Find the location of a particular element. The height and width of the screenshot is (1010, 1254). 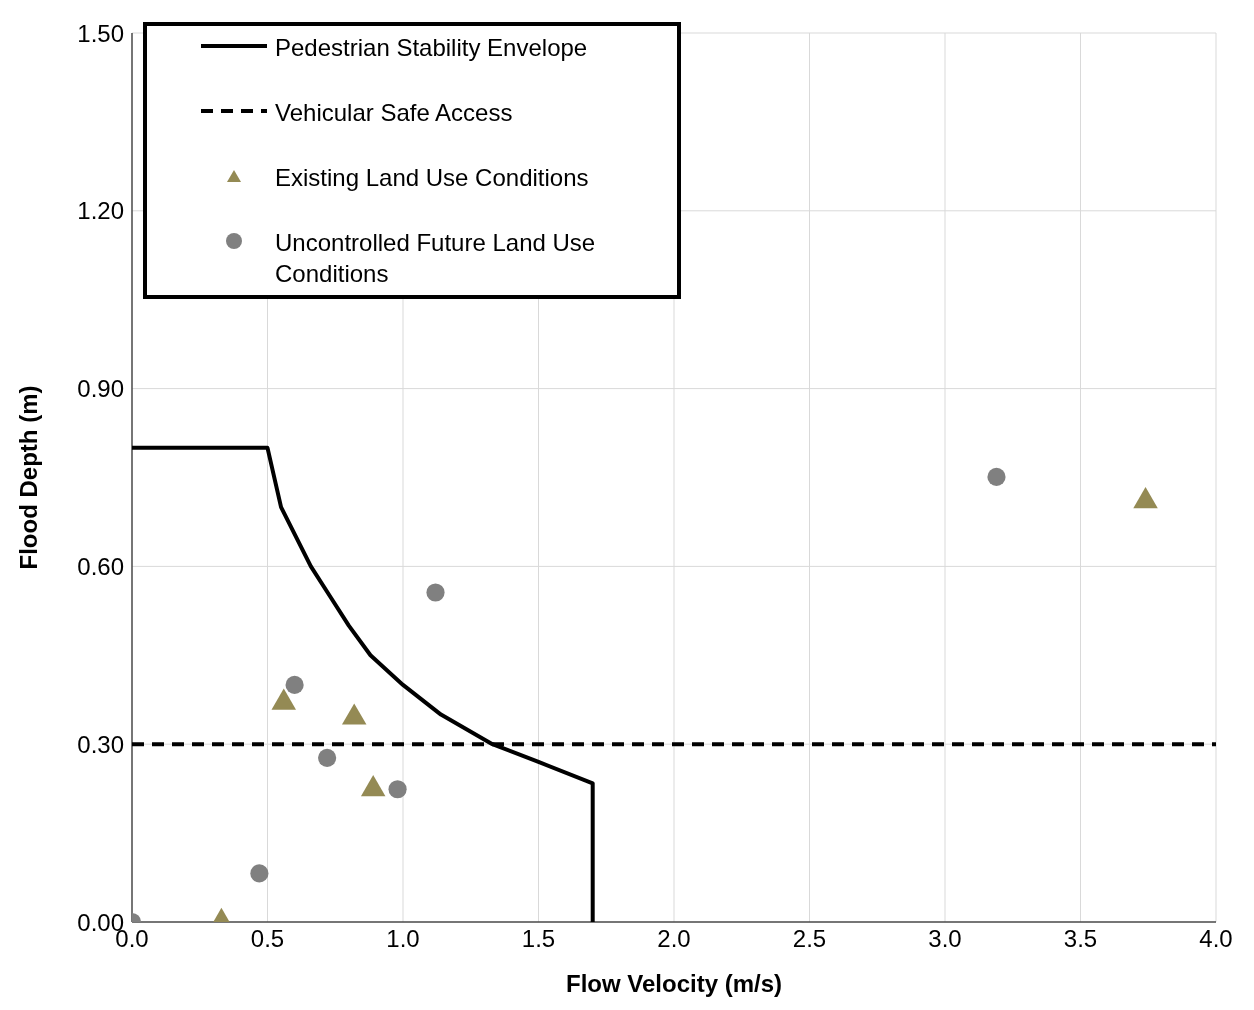

y-tick-label: 1.20 is located at coordinates (100, 211).